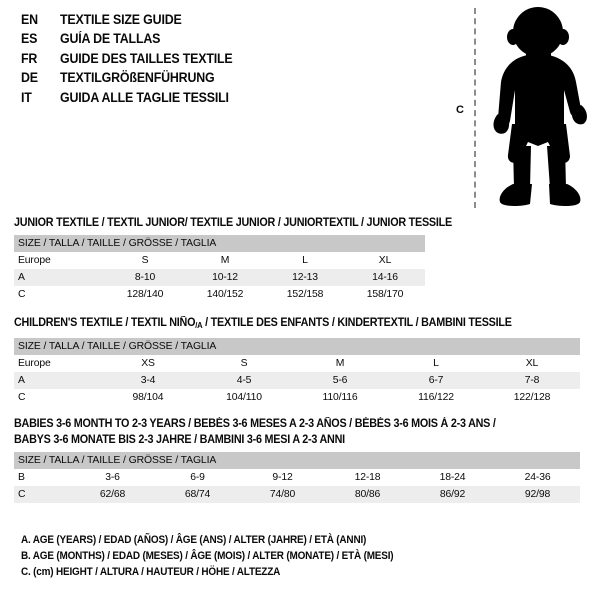 This screenshot has width=600, height=600. I want to click on language-row: IT GUIDA ALLE TAGLIE TESSILI, so click(231, 99).